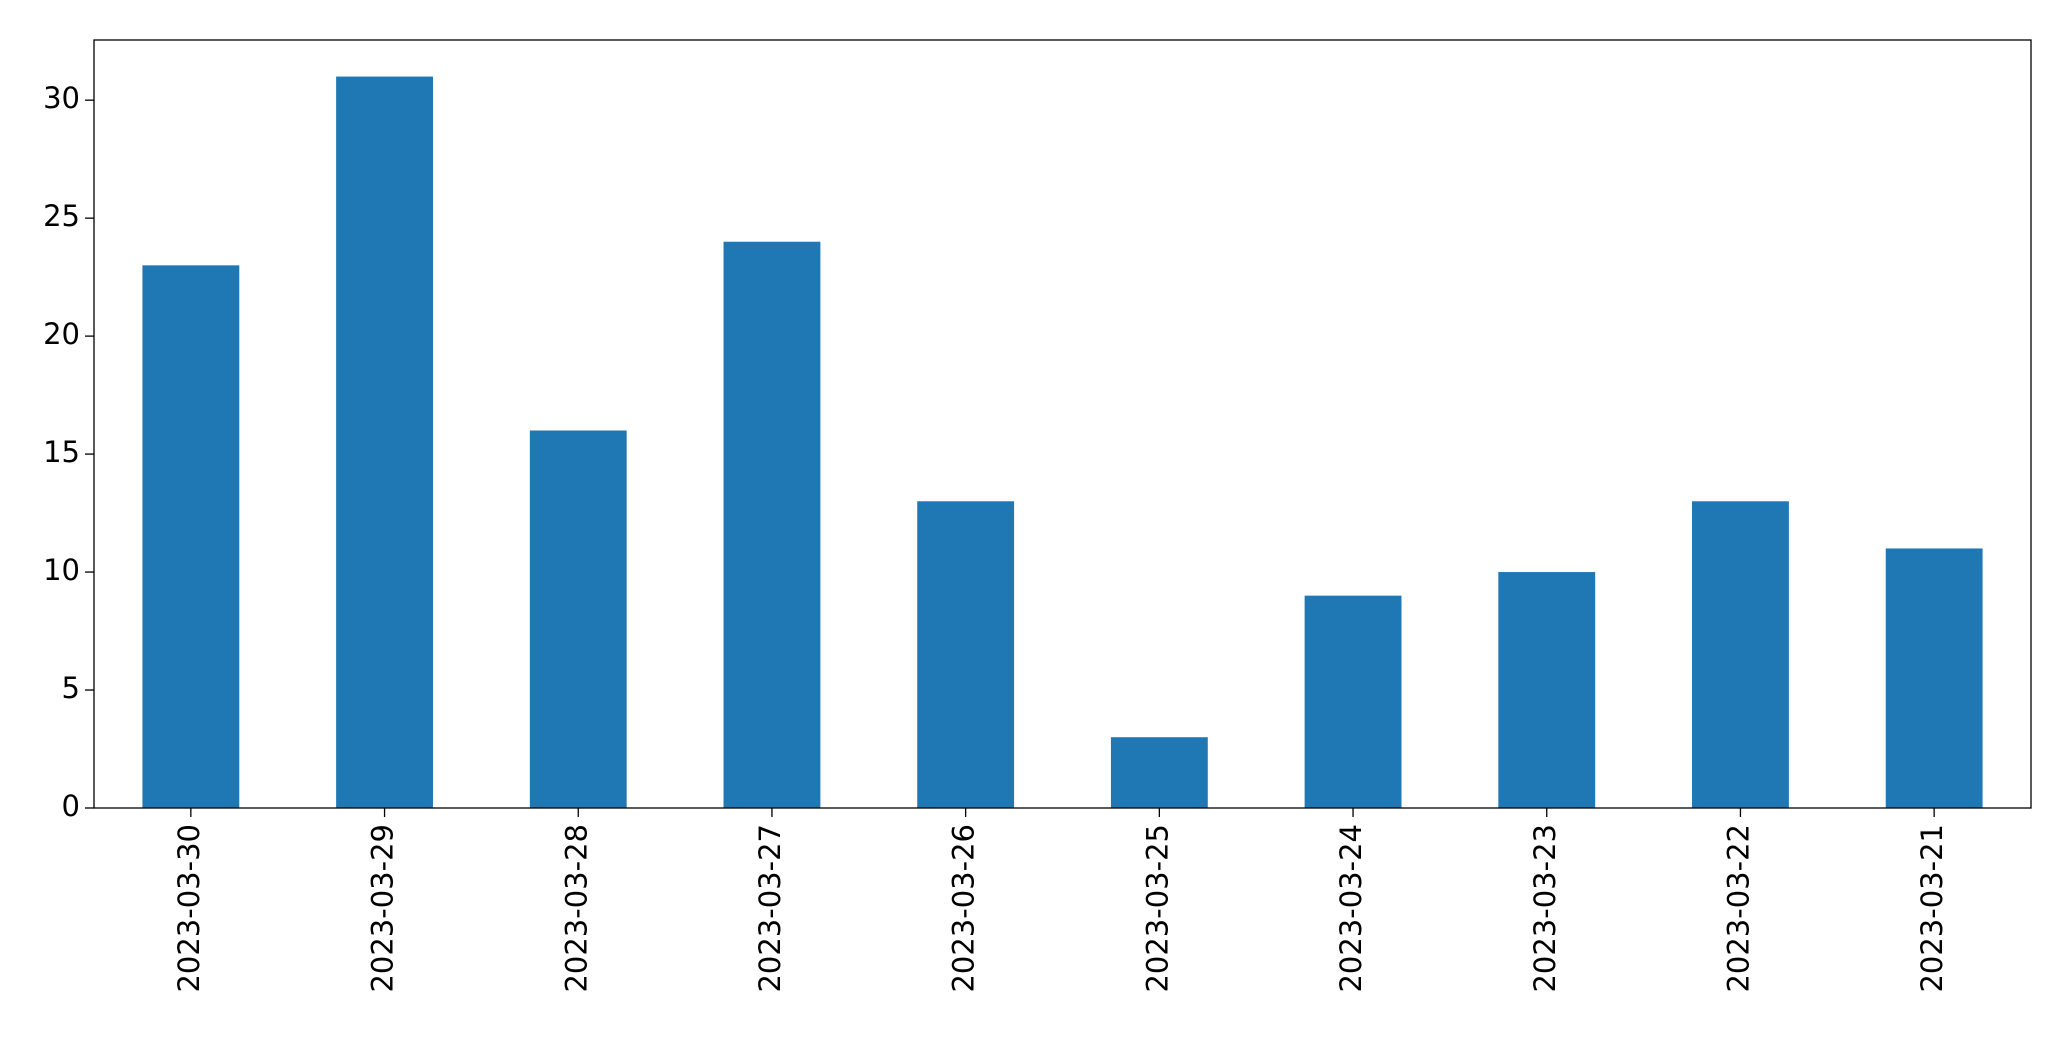 Image resolution: width=2071 pixels, height=1061 pixels. What do you see at coordinates (1351, 908) in the screenshot?
I see `x-tick-label: 2023-03-24` at bounding box center [1351, 908].